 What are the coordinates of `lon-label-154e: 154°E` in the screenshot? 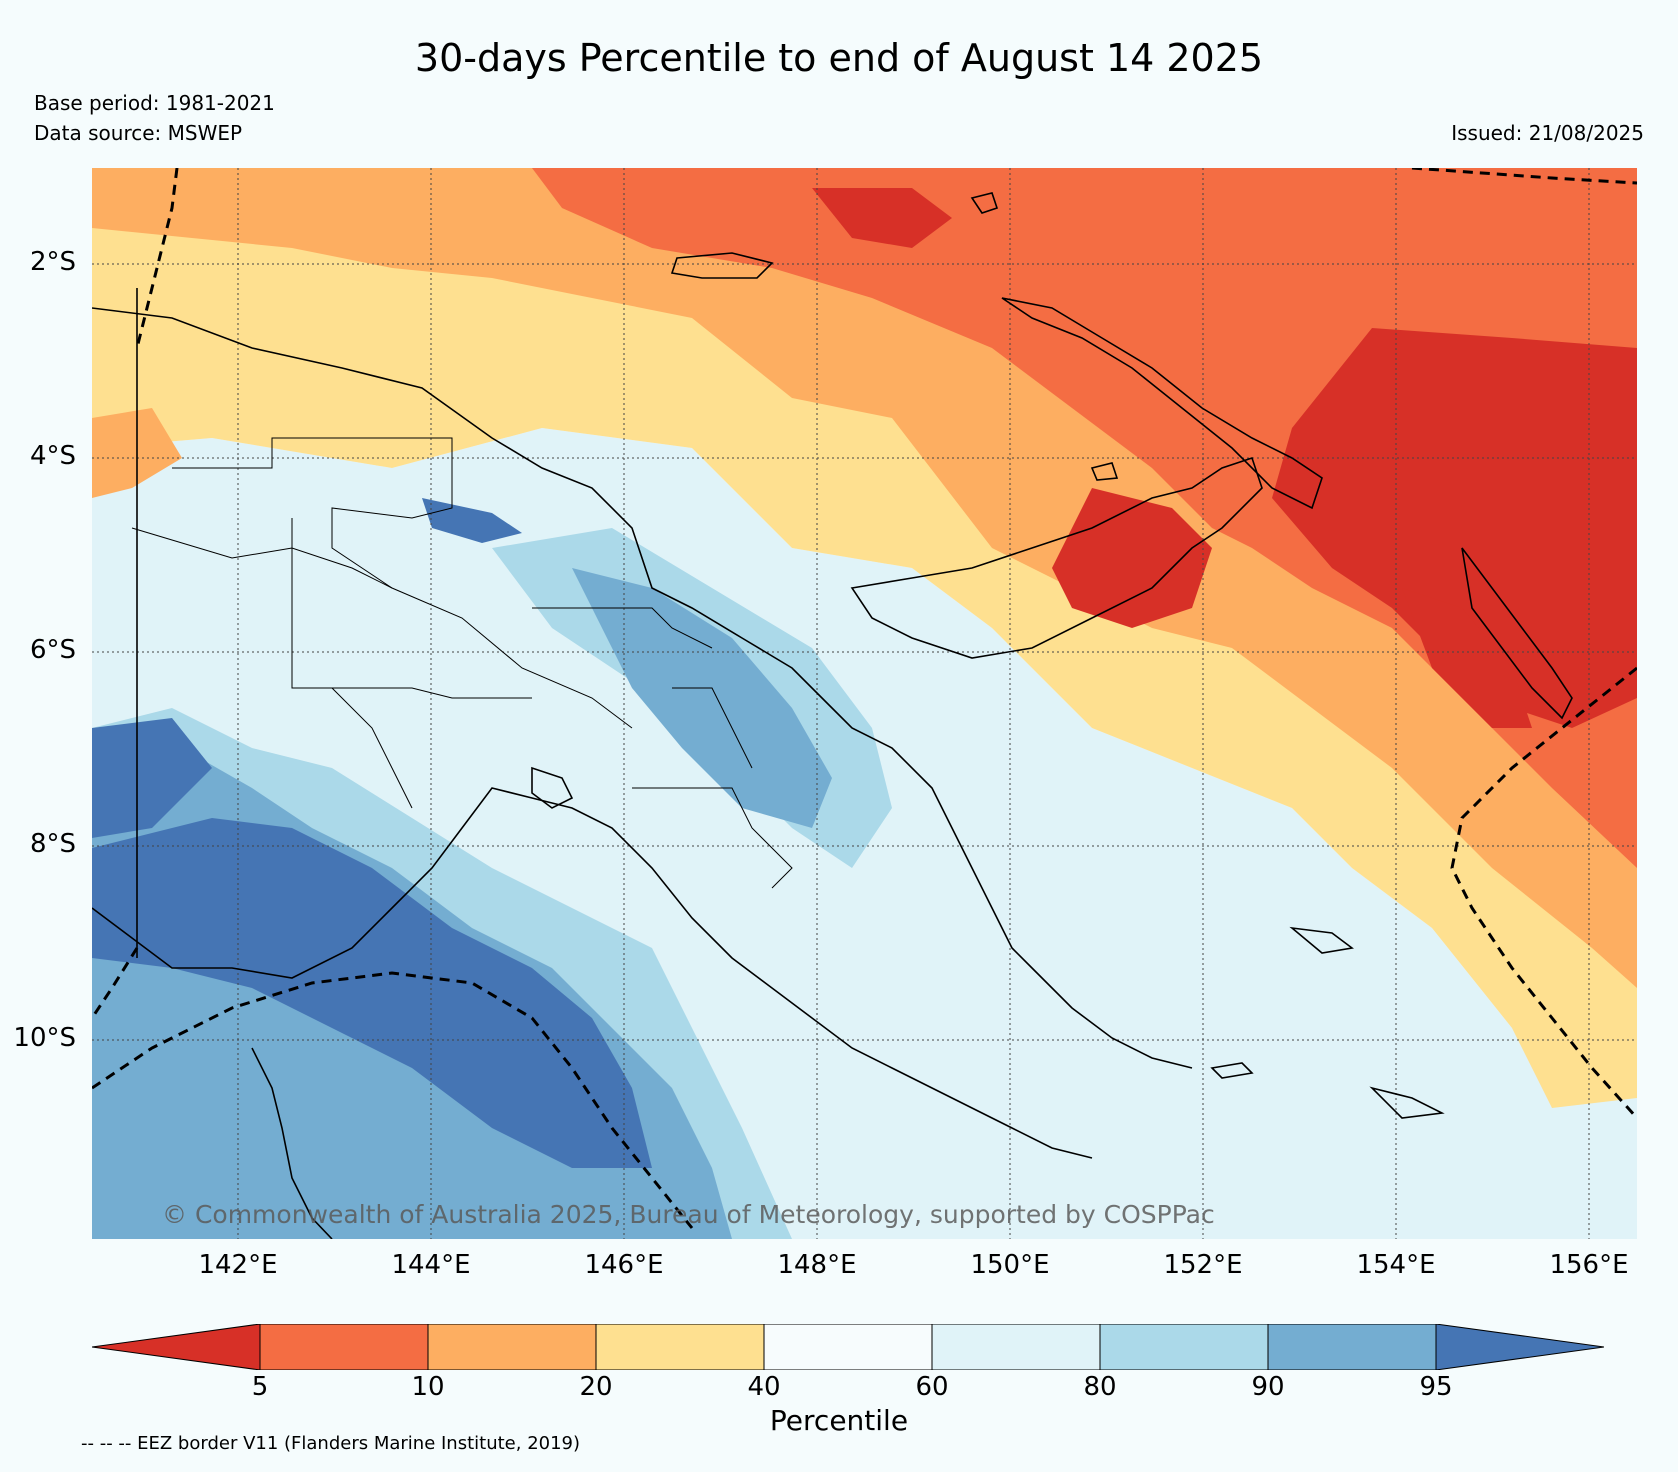 It's located at (1396, 1265).